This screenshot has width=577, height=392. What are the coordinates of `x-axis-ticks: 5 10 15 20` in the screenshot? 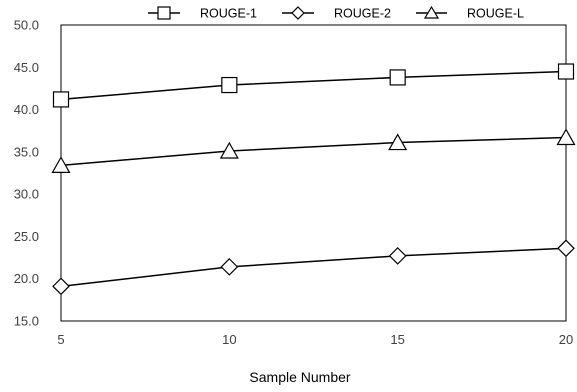 It's located at (315, 339).